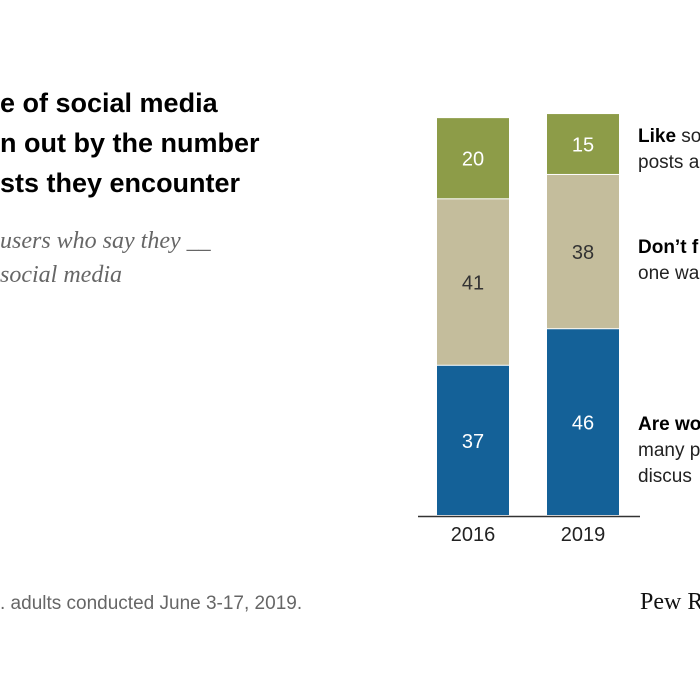  I want to click on subtitle-line: social media, so click(61, 275).